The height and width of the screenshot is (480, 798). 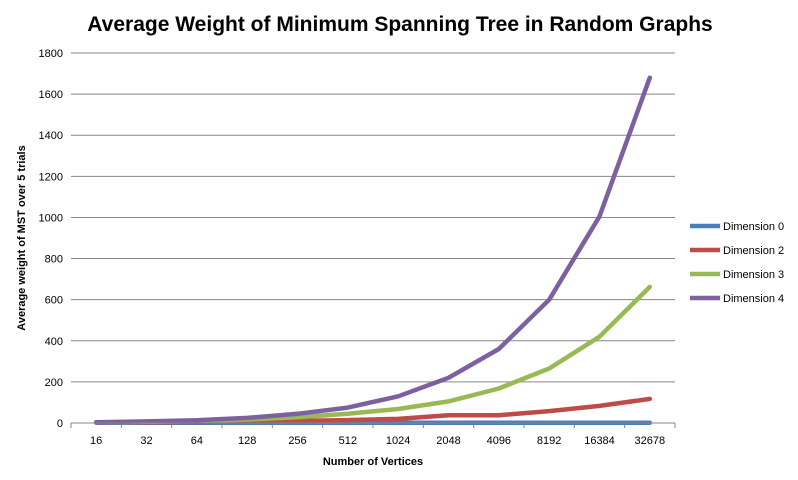 I want to click on y-tick-label: 0, so click(x=60, y=424).